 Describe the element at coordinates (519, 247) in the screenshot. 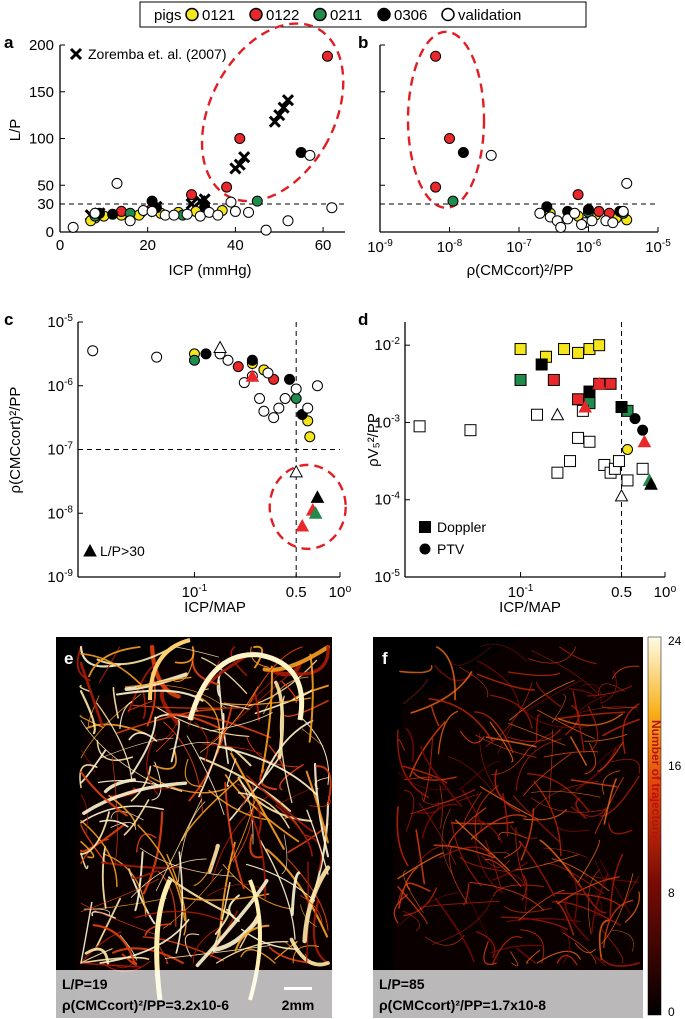

I see `x-tick-label-b: 10⁻⁷` at that location.